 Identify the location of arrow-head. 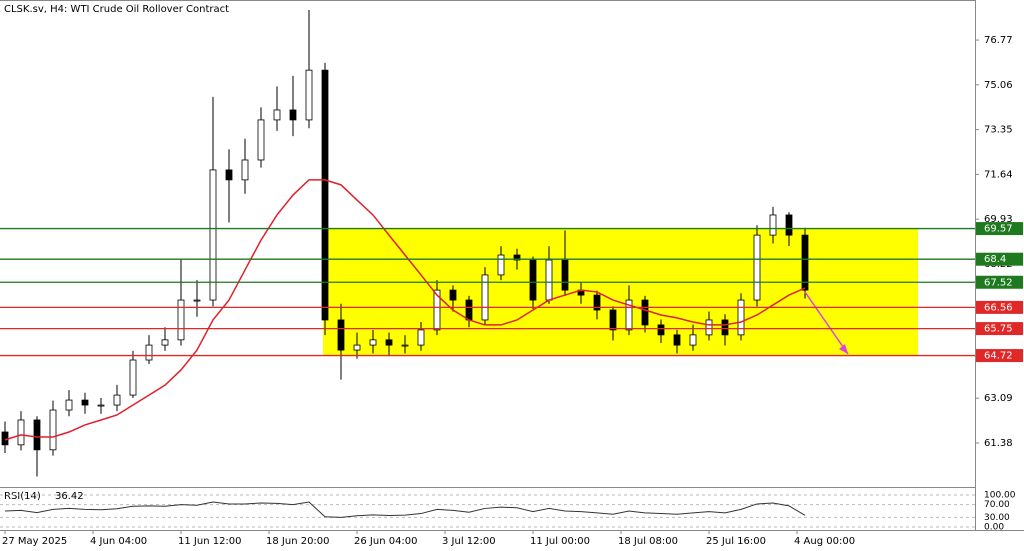
(843, 349).